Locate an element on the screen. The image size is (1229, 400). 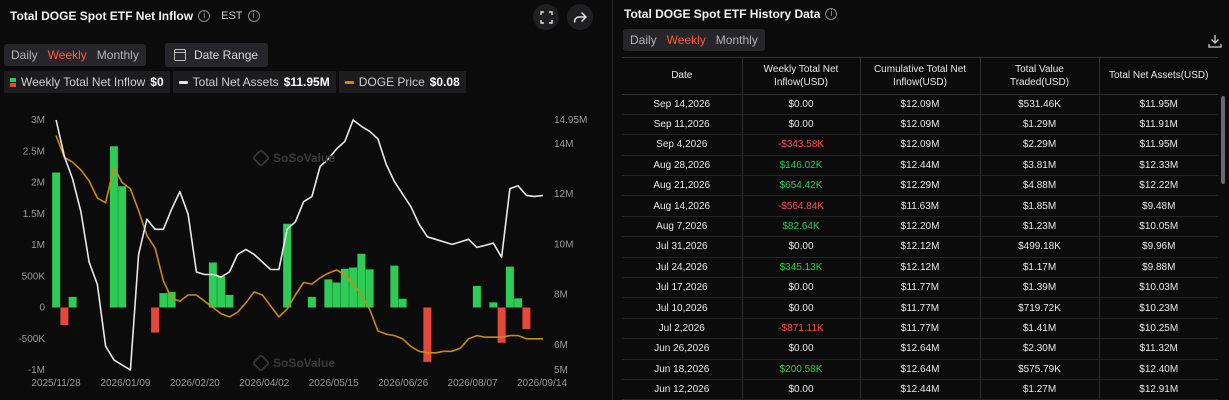
cell-date: Jul 2,2026 is located at coordinates (682, 329).